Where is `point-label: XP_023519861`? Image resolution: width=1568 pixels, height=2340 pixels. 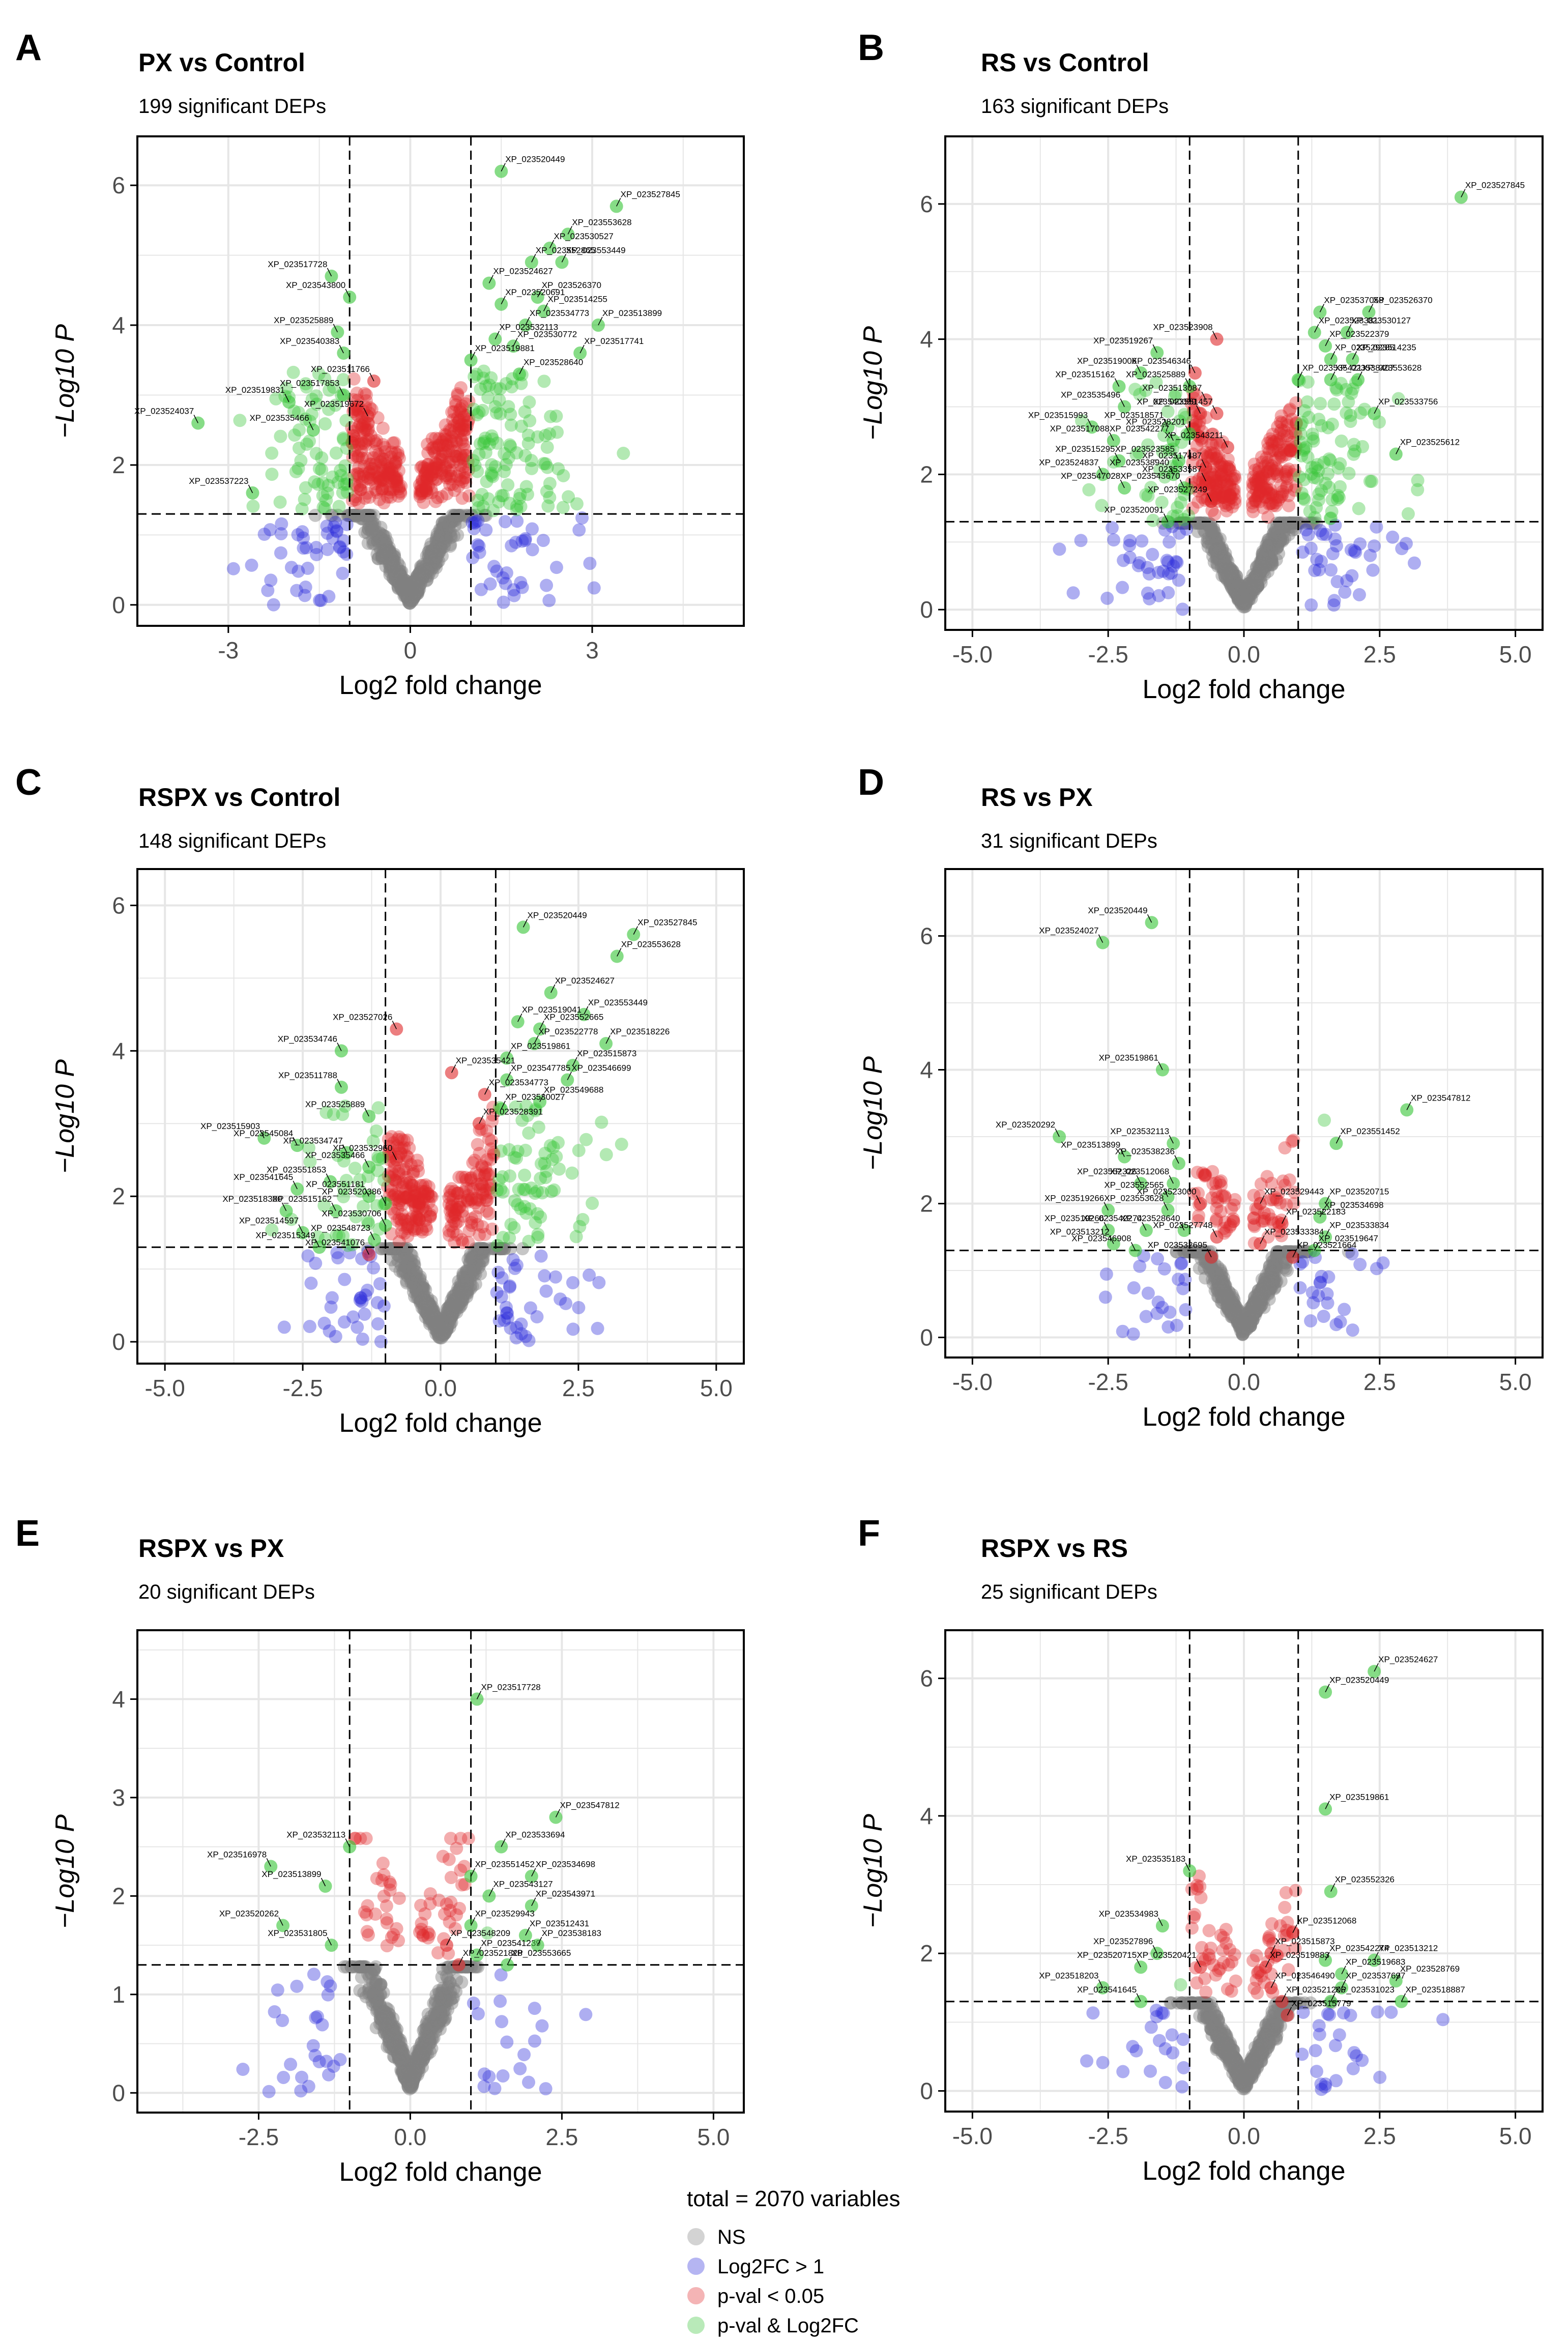 point-label: XP_023519861 is located at coordinates (1128, 1058).